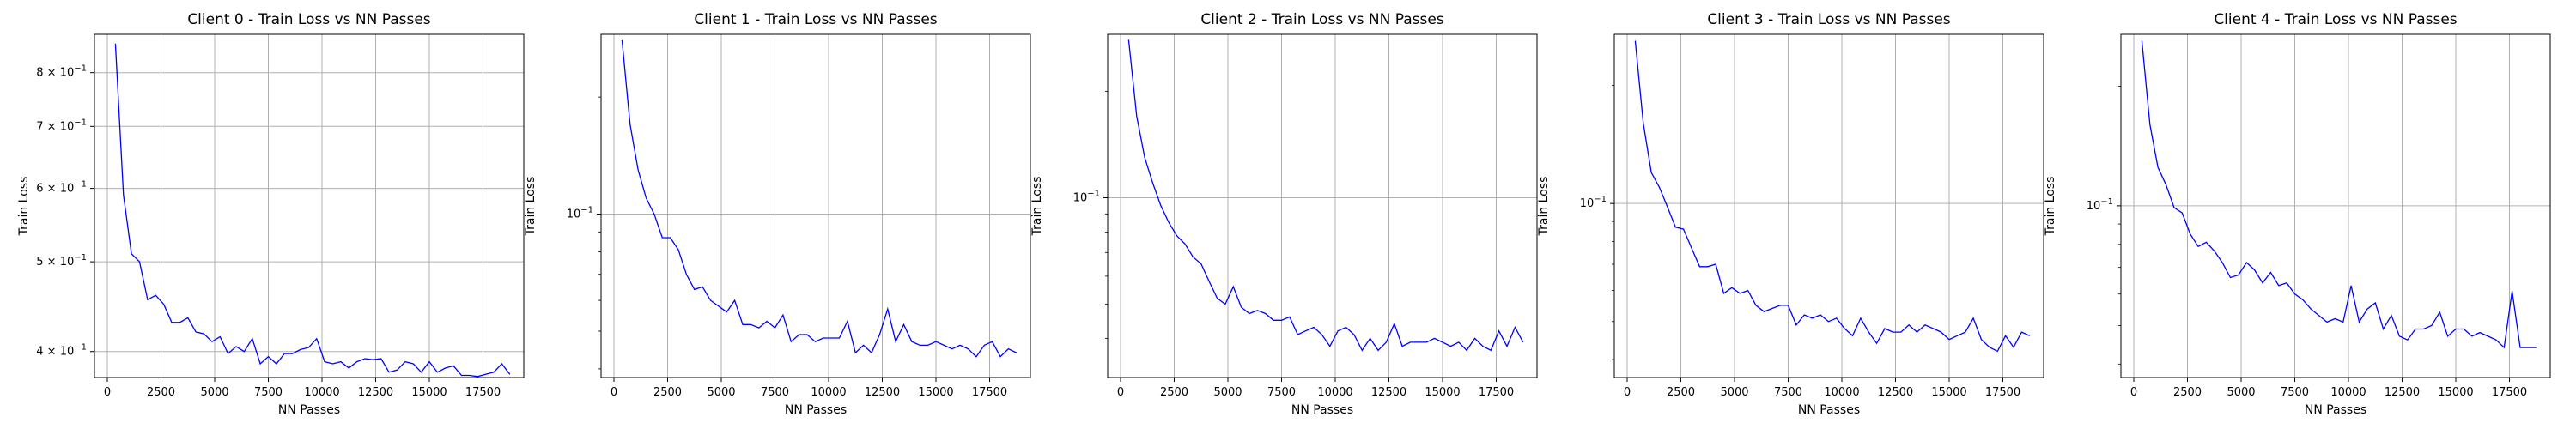  I want to click on subplot-title: Client 0 - Train Loss vs NN Passes, so click(308, 19).